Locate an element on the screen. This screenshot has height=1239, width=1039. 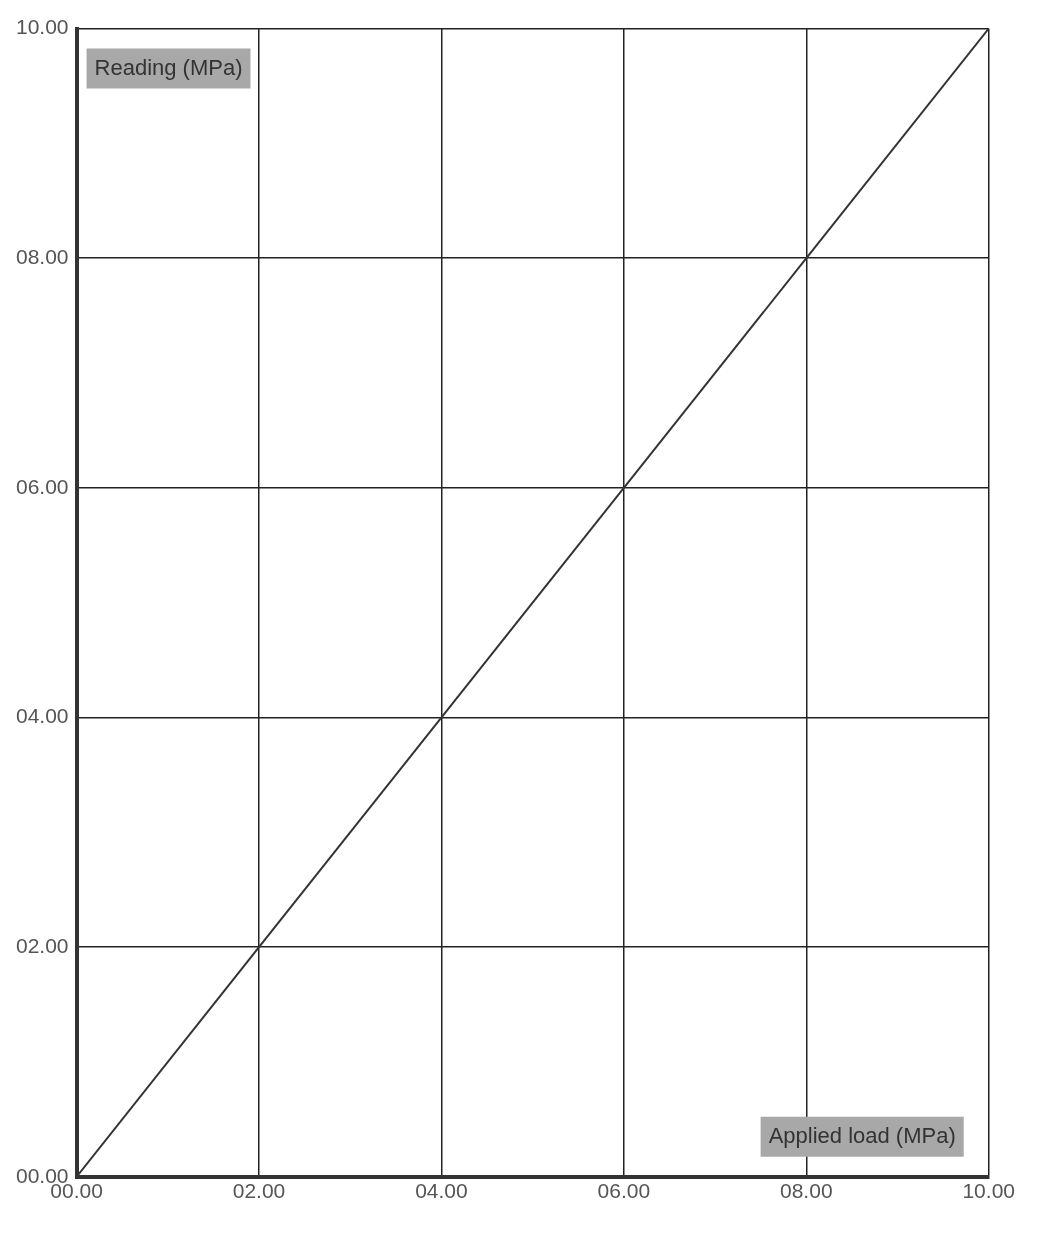
x-axis-title: Applied load (MPa) is located at coordinates (862, 1135).